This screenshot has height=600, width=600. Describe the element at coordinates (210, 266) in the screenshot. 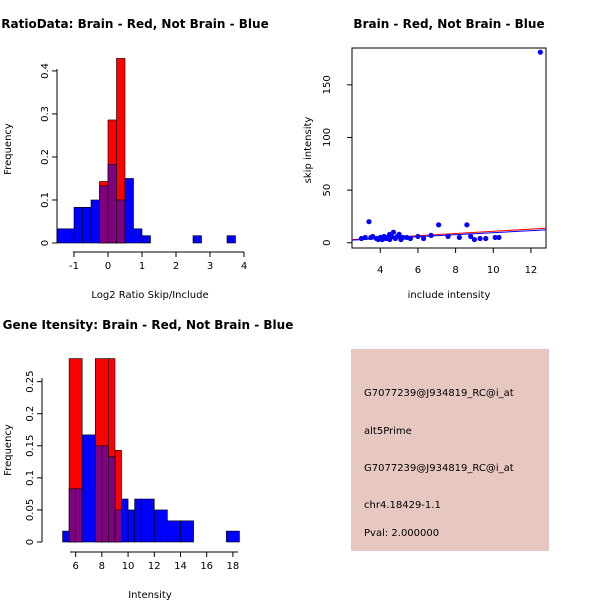

I see `ratio-x-tick-label: 3` at that location.